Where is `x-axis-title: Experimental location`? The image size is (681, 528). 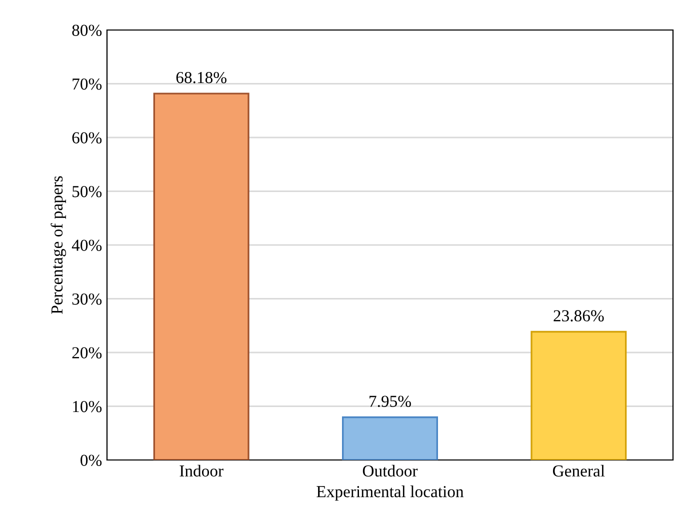
x-axis-title: Experimental location is located at coordinates (390, 493).